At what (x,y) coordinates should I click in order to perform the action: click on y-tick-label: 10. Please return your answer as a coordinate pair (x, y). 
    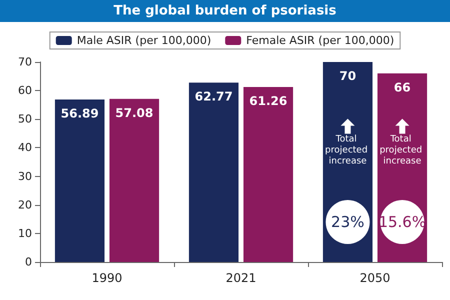
    Looking at the image, I should click on (25, 233).